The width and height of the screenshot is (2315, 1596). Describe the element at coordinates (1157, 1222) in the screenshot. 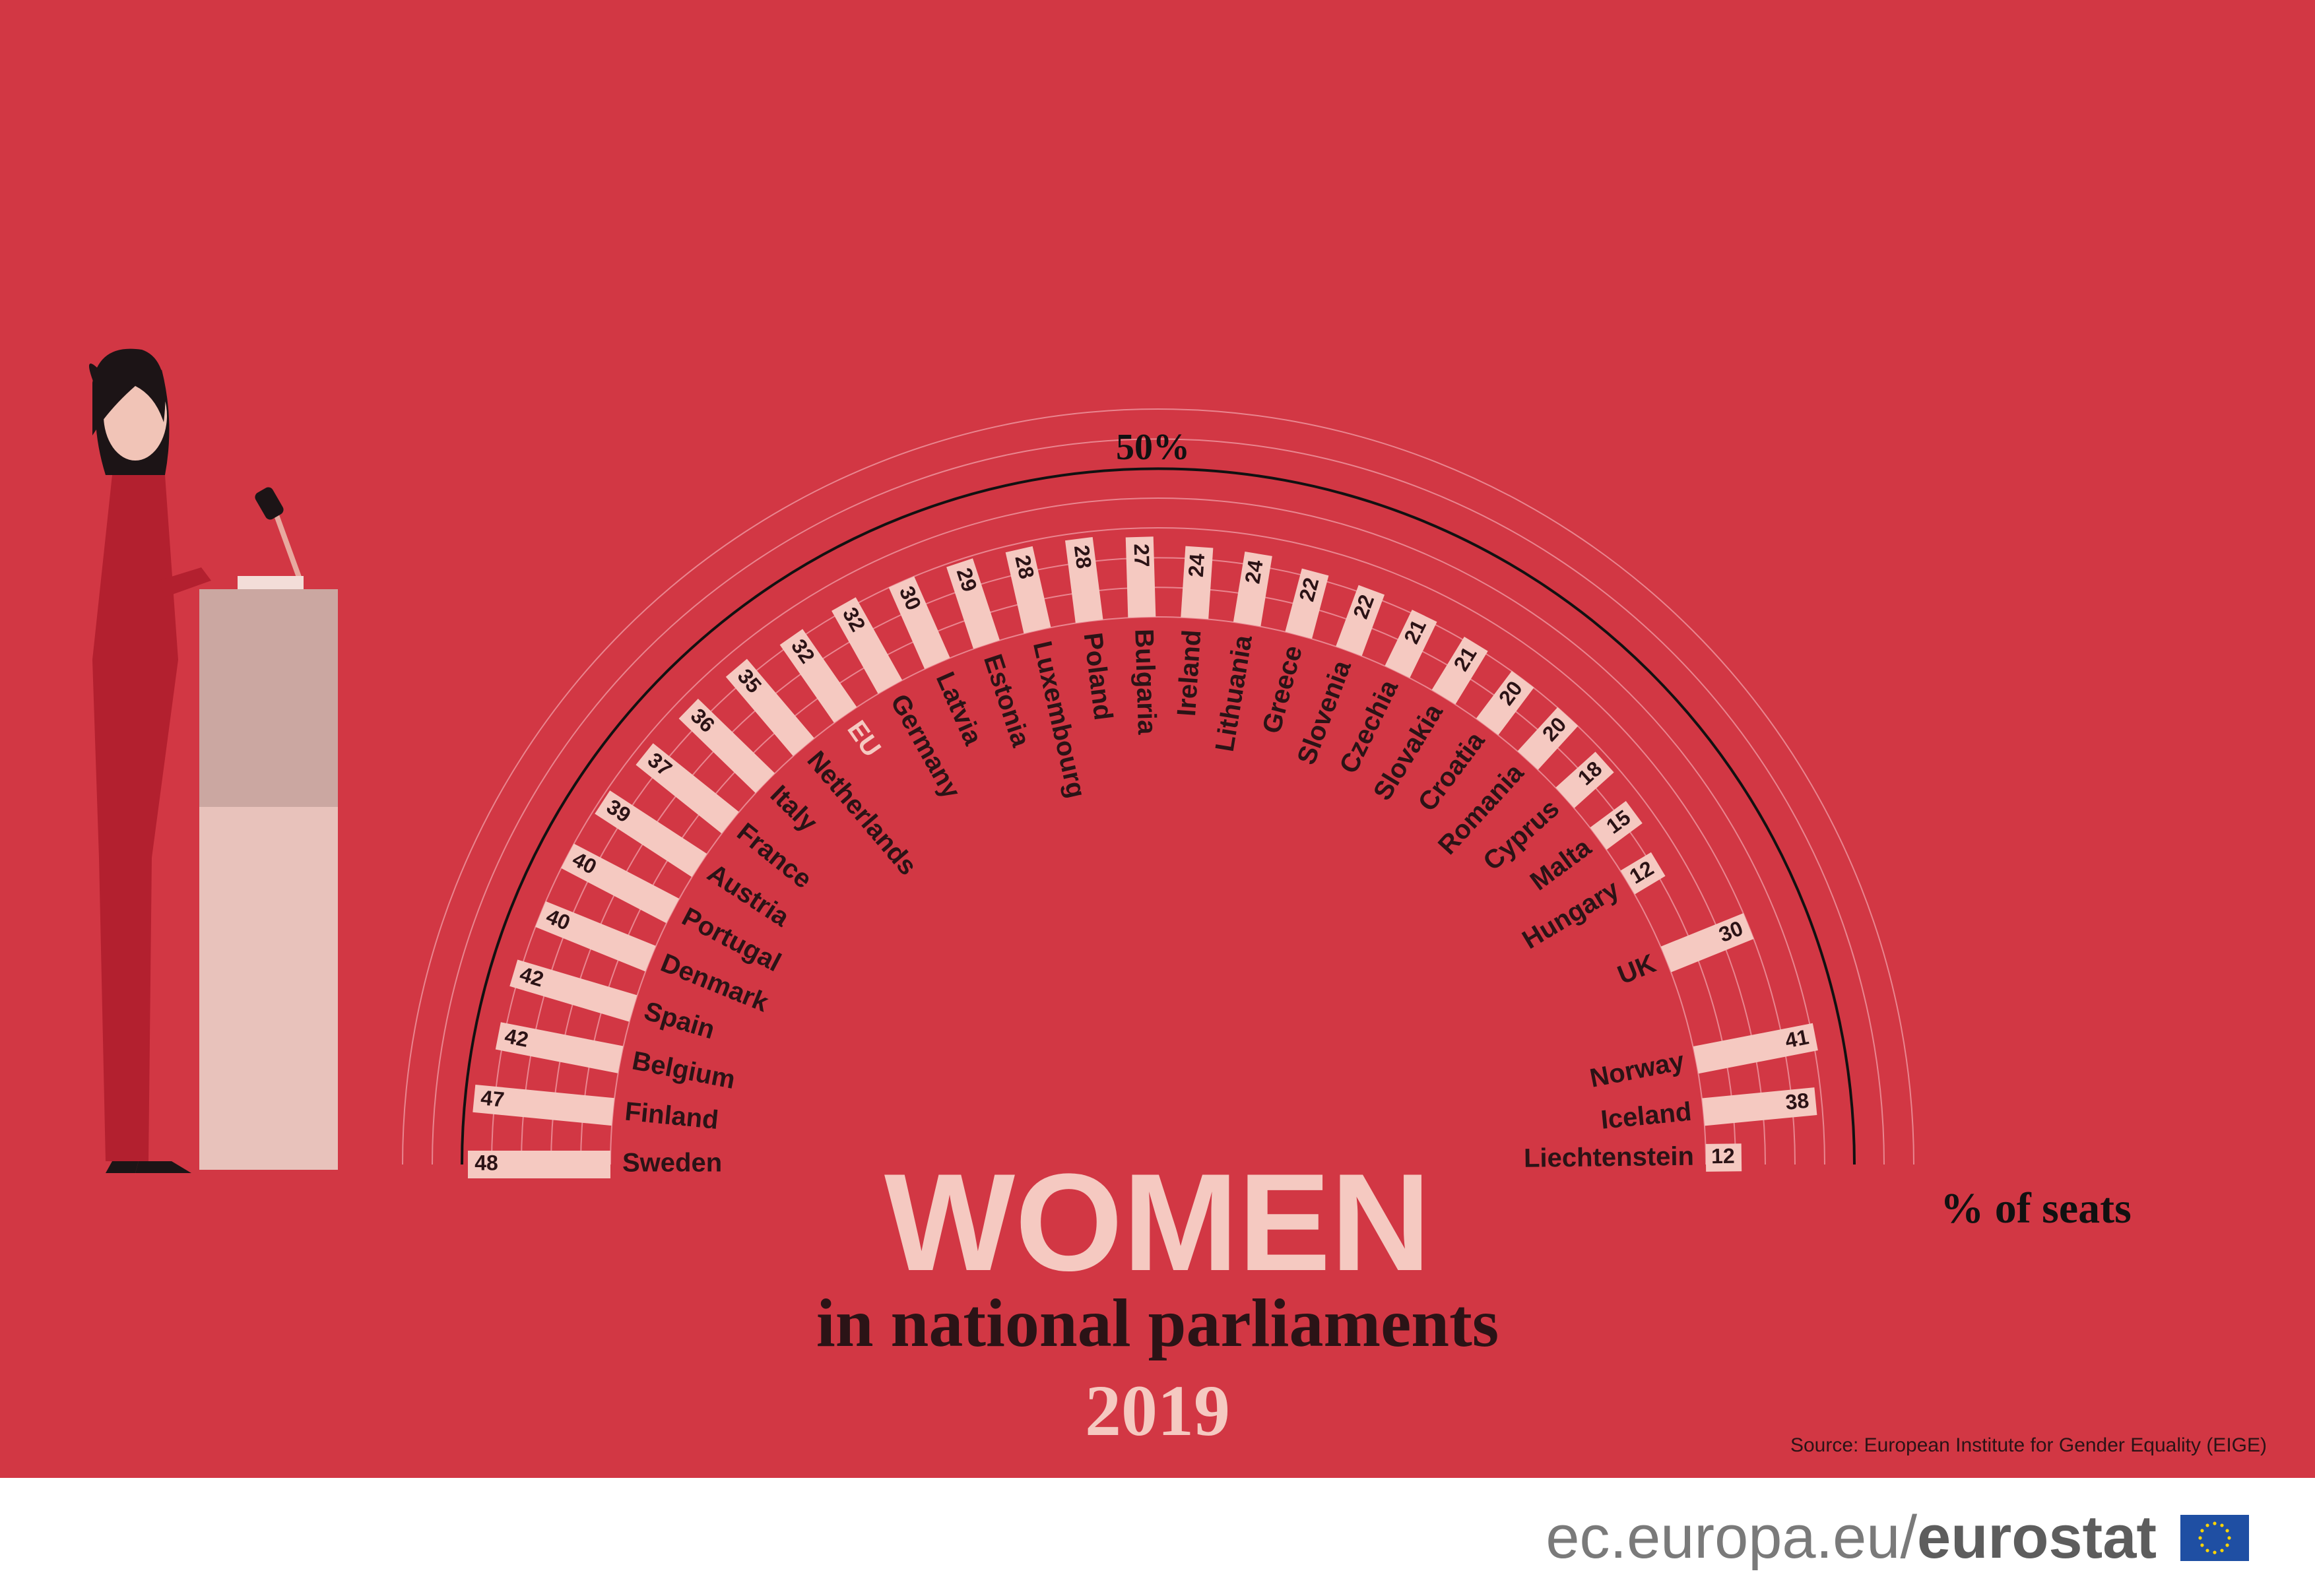

I see `title-main: WOMEN` at that location.